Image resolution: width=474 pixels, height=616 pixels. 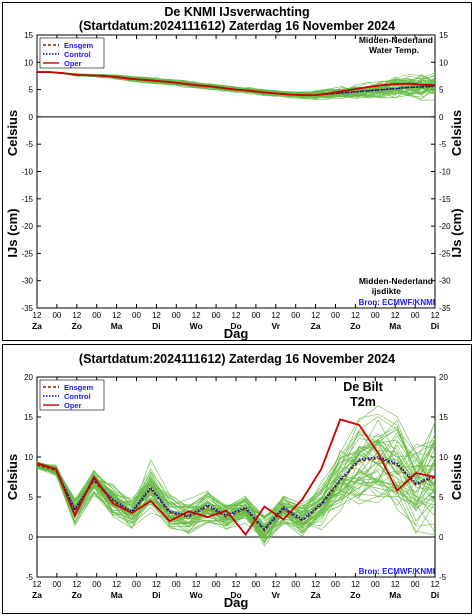 I want to click on y-tick-label-left: 5, so click(x=31, y=497).